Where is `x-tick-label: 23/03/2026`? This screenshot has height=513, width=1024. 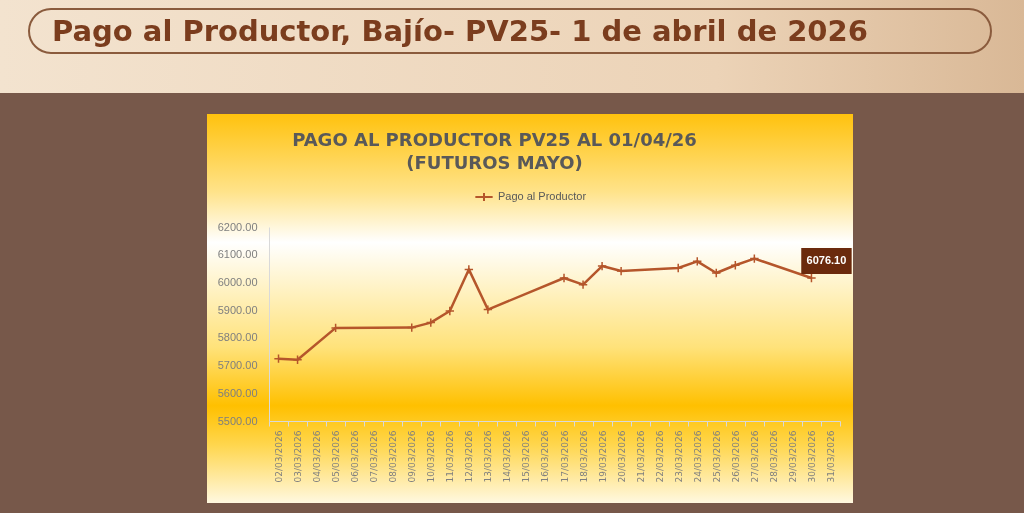
x-tick-label: 23/03/2026 is located at coordinates (678, 456).